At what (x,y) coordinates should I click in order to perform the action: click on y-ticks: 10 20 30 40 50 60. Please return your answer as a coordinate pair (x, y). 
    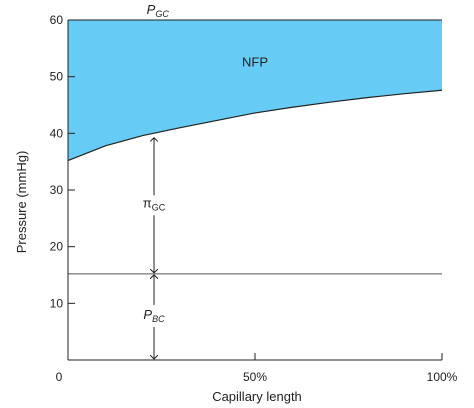
    Looking at the image, I should click on (62, 161).